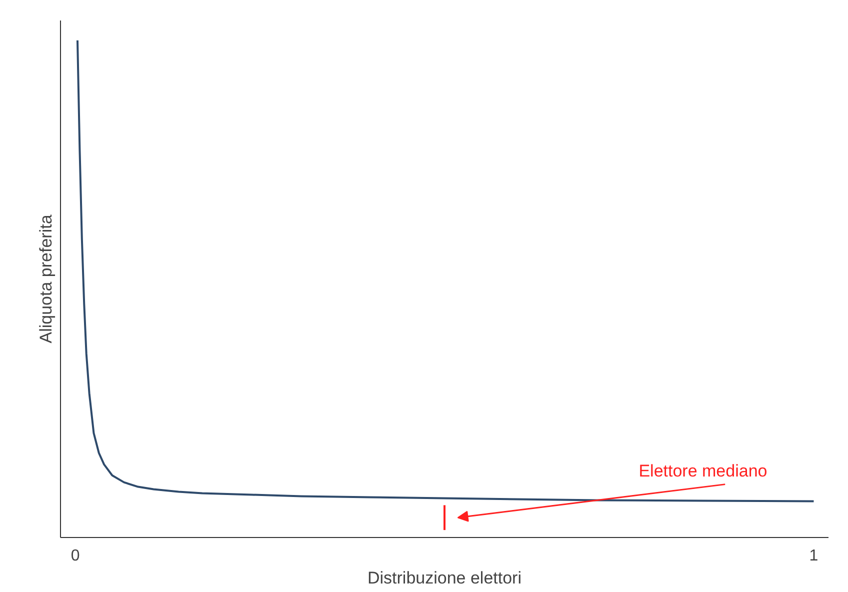 The image size is (848, 592). Describe the element at coordinates (75, 556) in the screenshot. I see `x-tick-label: 0` at that location.